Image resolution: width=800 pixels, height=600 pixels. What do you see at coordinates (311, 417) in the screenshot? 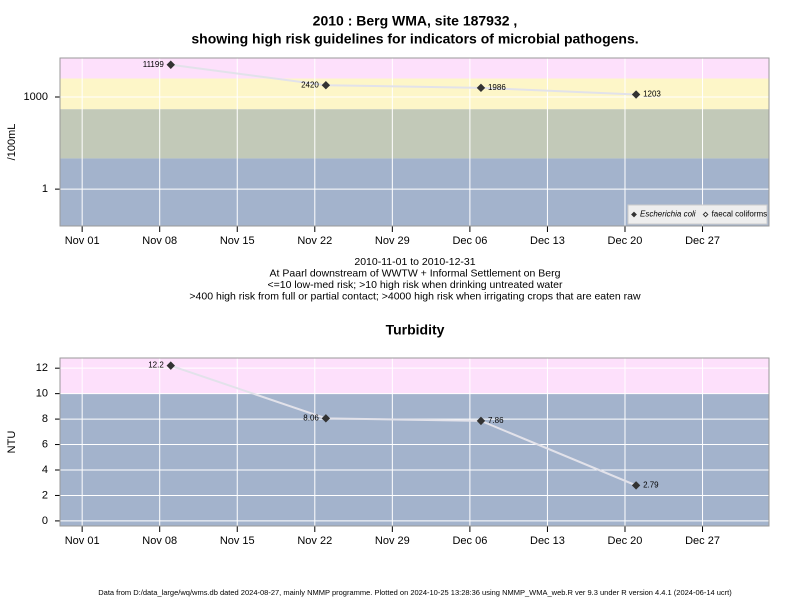
I see `data-label: 8.06` at bounding box center [311, 417].